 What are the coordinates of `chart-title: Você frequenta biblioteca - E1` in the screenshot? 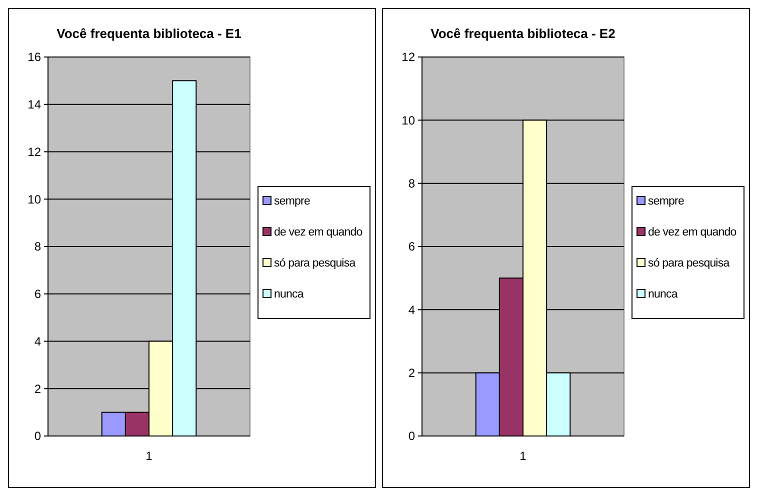 It's located at (149, 33).